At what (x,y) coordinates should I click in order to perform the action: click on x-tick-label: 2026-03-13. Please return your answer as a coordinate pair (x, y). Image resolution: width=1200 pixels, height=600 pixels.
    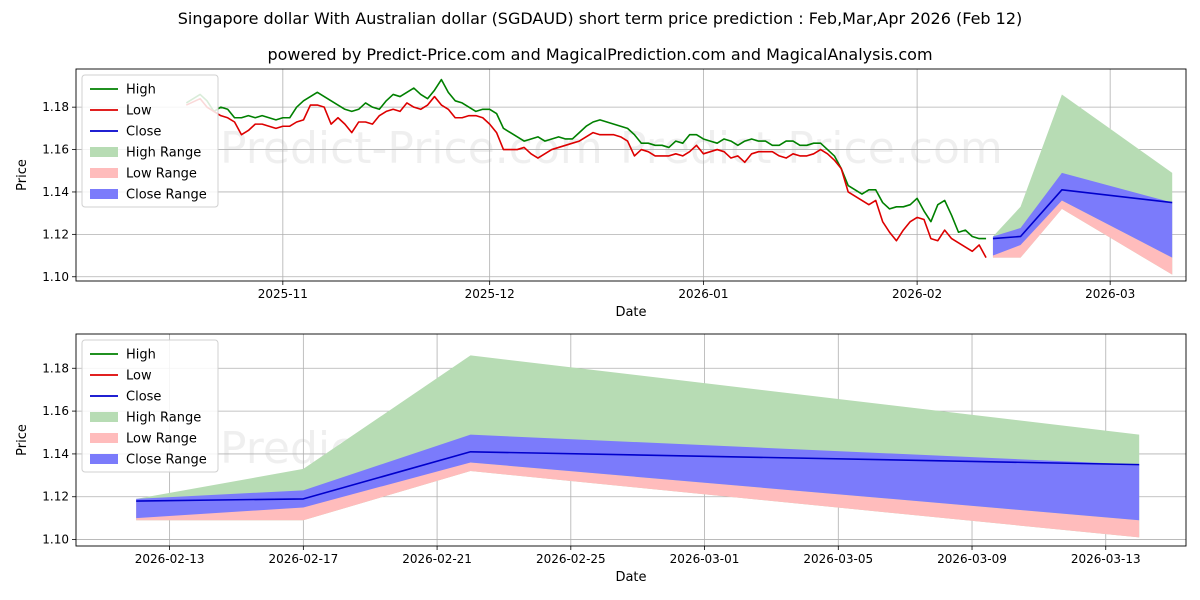
    Looking at the image, I should click on (1106, 559).